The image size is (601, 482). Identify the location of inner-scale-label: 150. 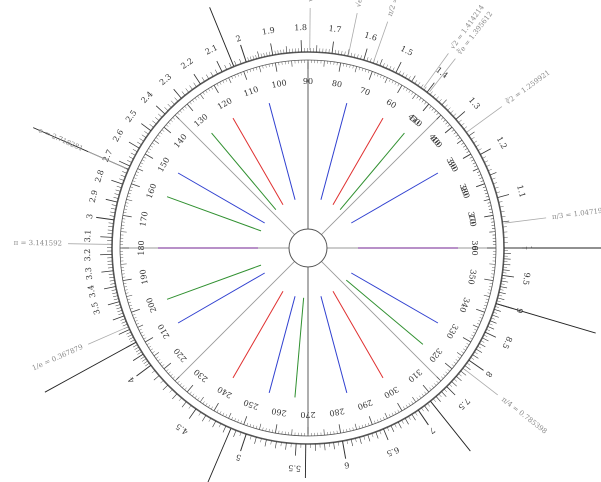
(163, 165).